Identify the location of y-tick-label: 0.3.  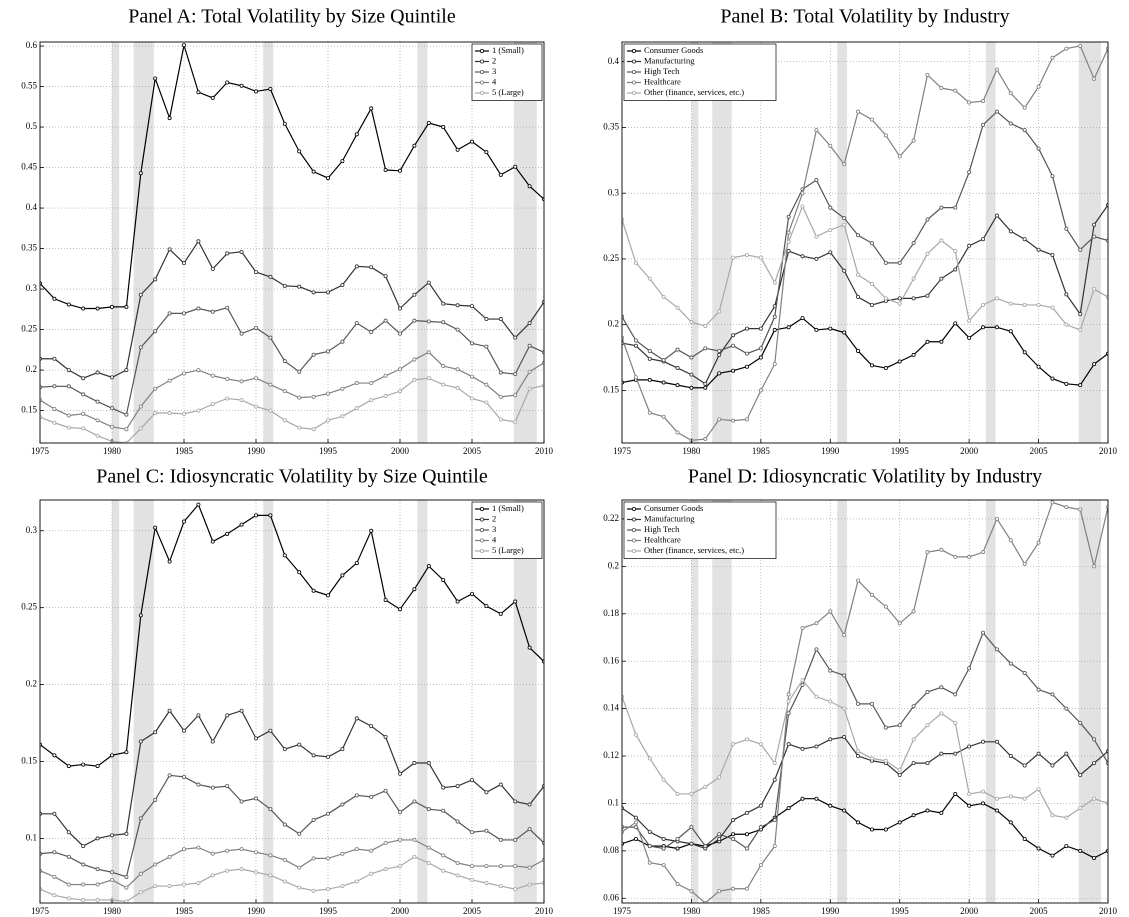
(32, 288).